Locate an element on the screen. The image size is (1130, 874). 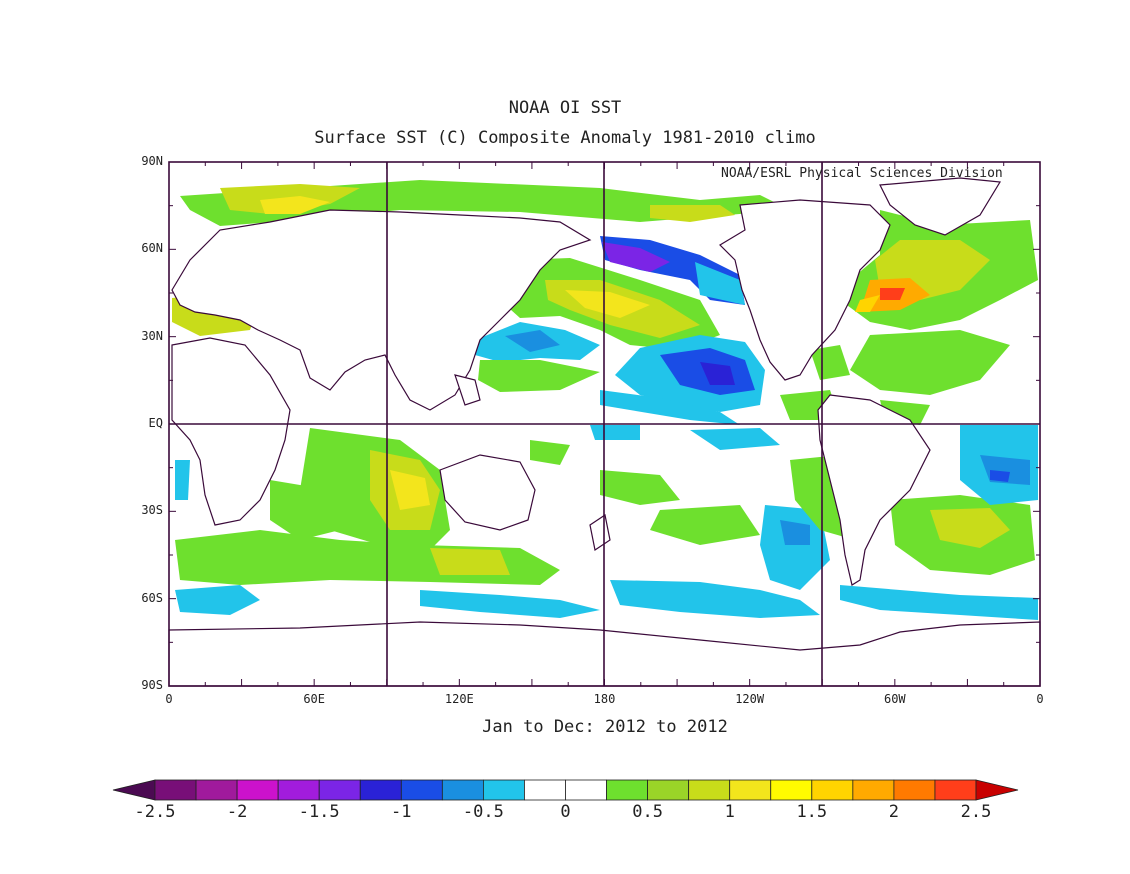
greenland is located at coordinates (940, 206).